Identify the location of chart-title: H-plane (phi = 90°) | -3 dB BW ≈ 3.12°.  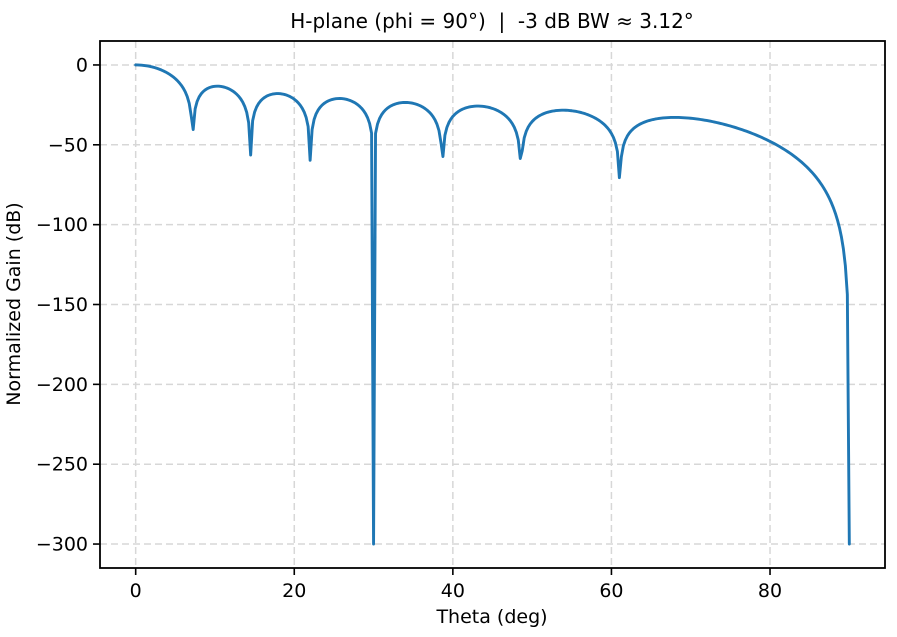
(492, 21).